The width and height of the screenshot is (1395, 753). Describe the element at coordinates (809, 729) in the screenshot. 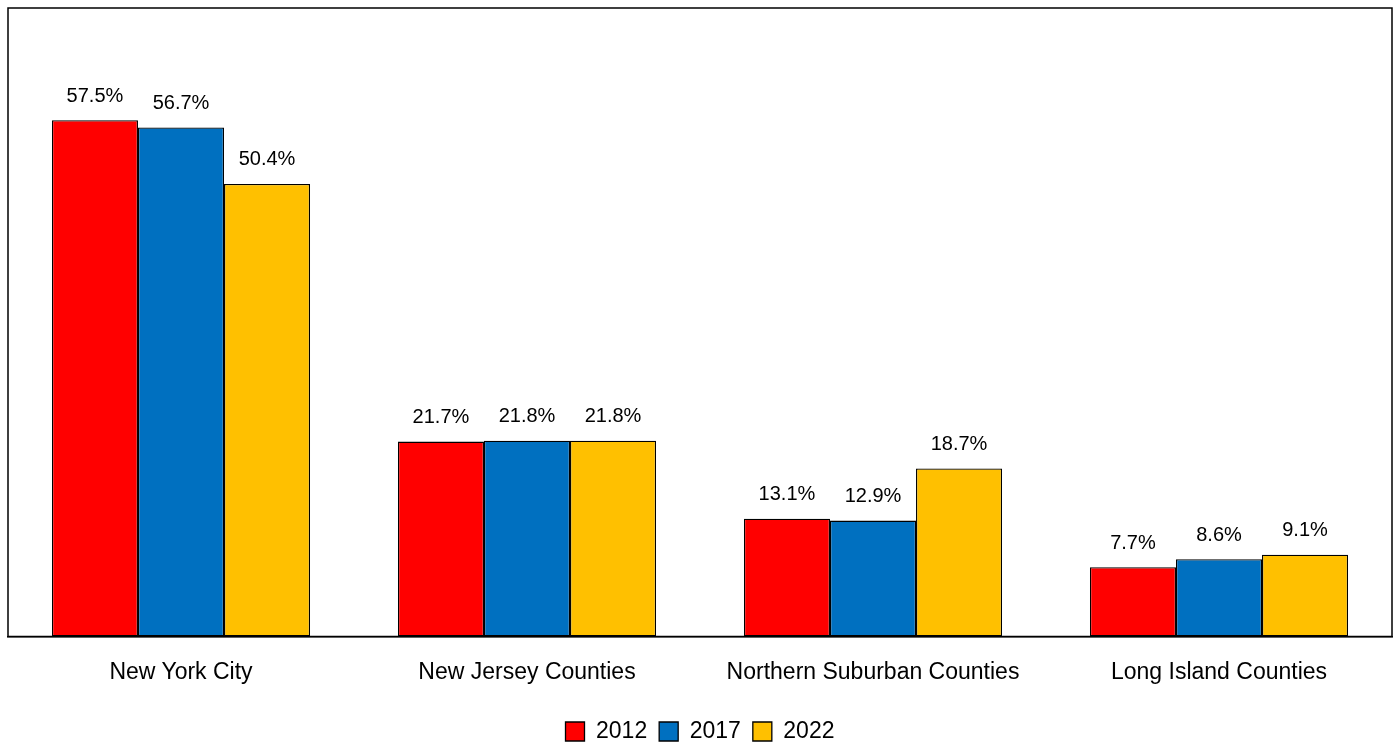

I see `legend-label: 2022` at that location.